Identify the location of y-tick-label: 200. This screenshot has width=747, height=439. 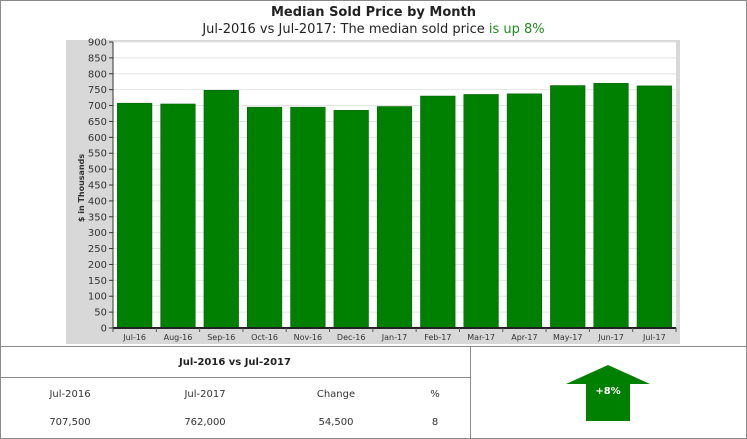
(97, 265).